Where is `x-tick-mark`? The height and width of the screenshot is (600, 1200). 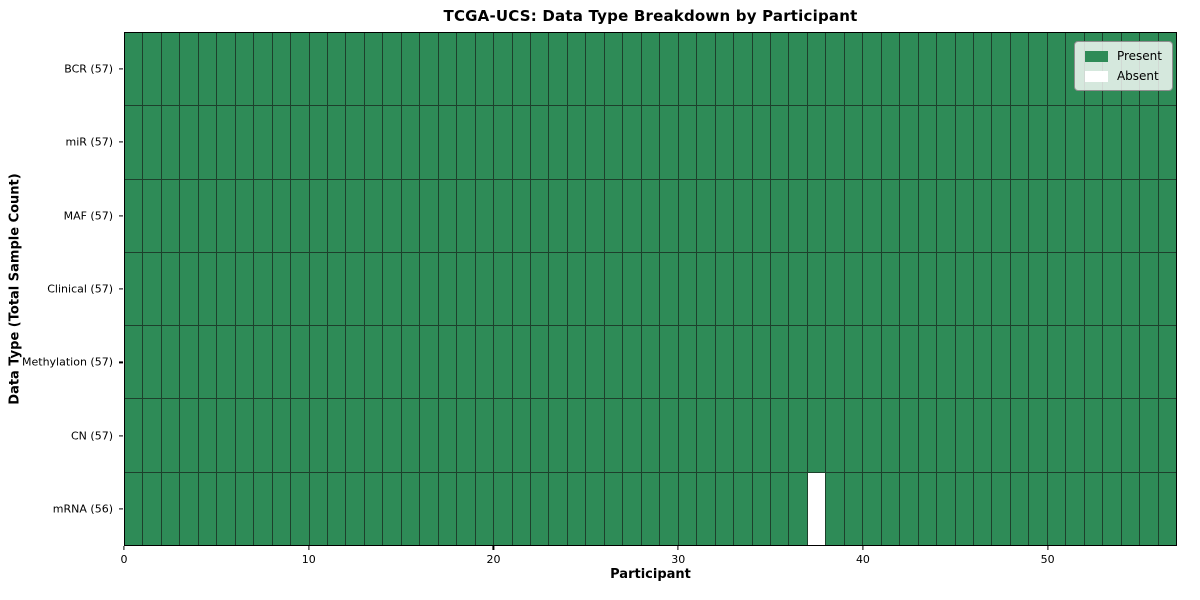
x-tick-mark is located at coordinates (678, 548).